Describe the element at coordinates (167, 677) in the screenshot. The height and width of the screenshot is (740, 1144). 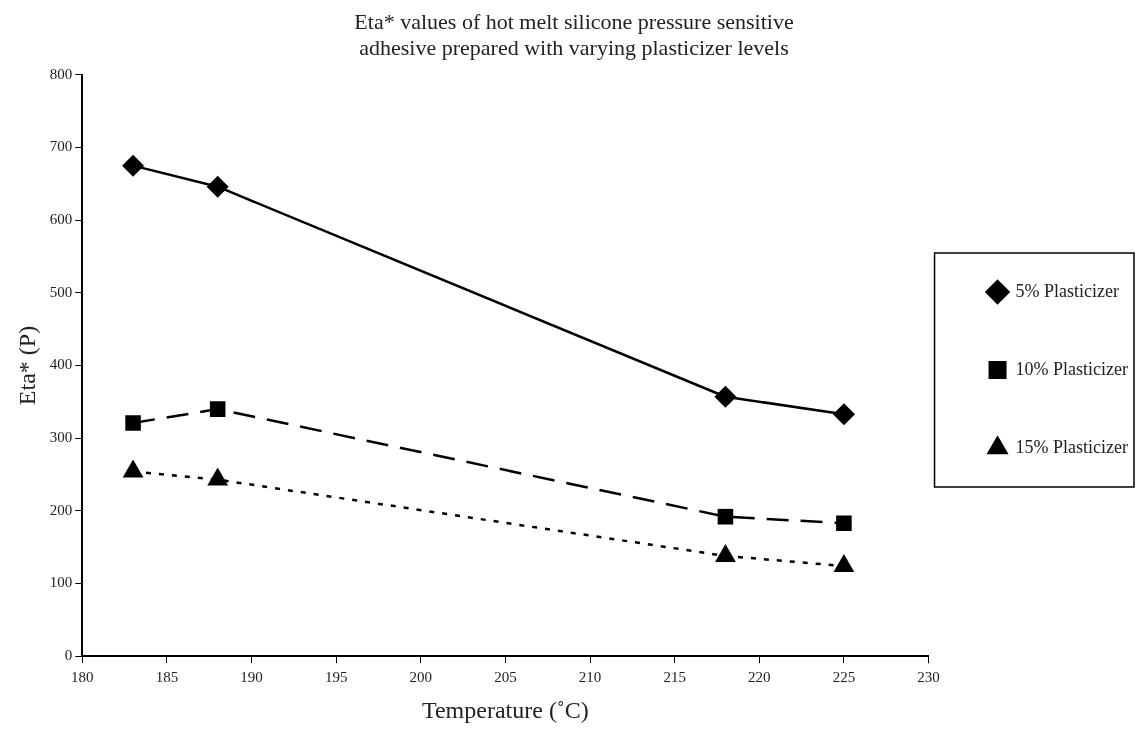
I see `x-tick-label: 185` at that location.